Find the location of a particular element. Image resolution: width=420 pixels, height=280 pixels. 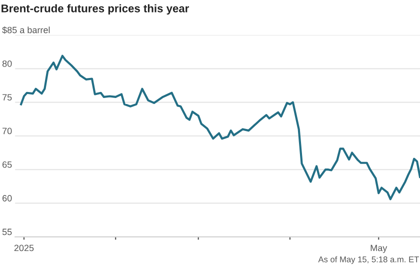

x-tick-label: 2025 is located at coordinates (24, 248).